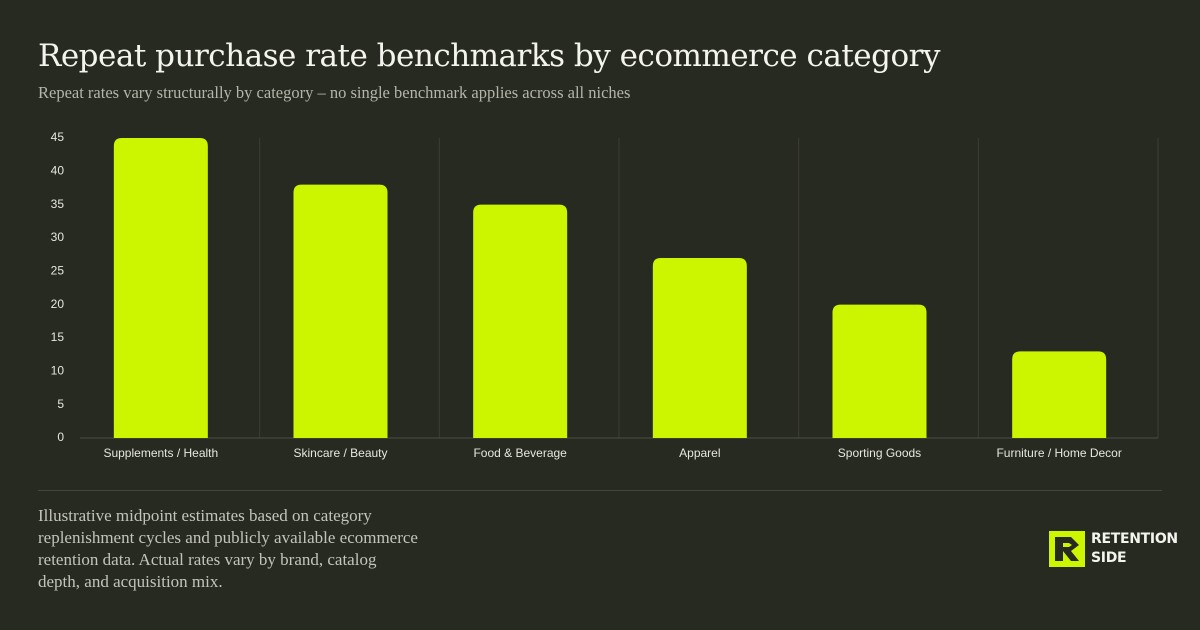 This screenshot has height=630, width=1200. Describe the element at coordinates (58, 204) in the screenshot. I see `y-tick-label: 35` at that location.